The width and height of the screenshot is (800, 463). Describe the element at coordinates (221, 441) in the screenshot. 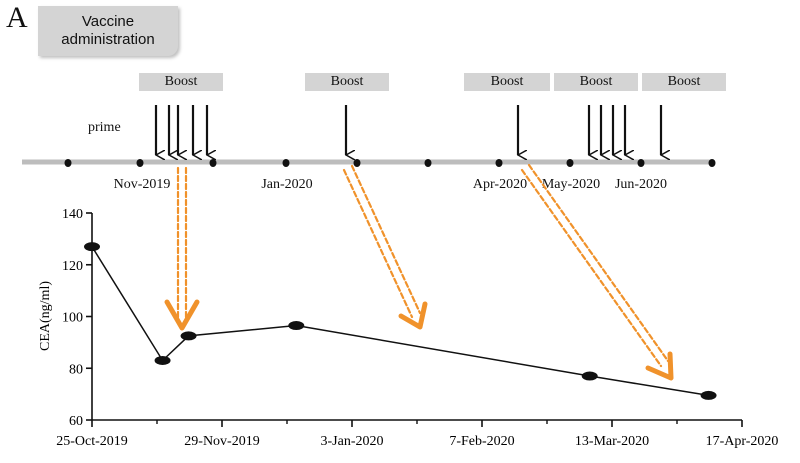

I see `x-tick-label: 29-Nov-2019` at that location.